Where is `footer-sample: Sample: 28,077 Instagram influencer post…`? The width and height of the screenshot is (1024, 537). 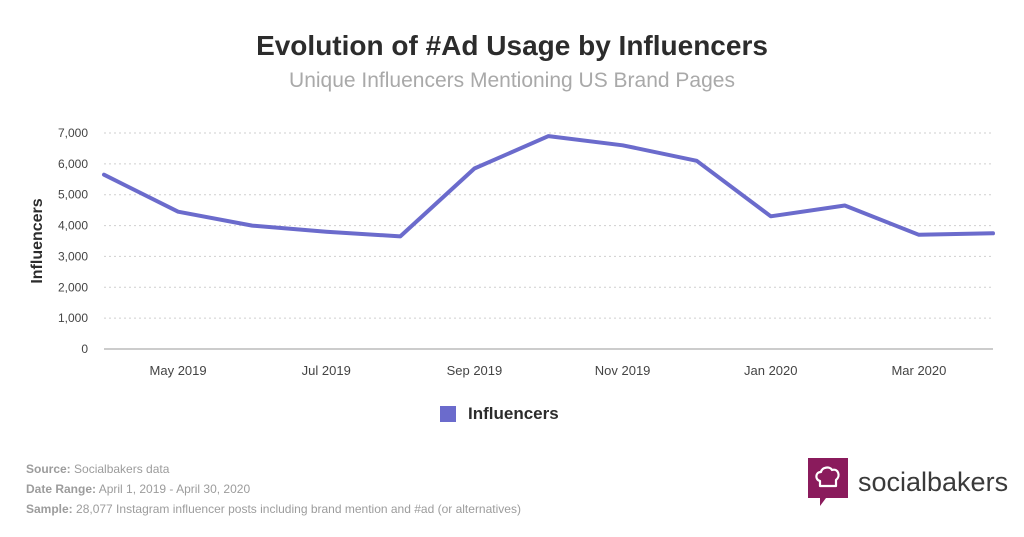
footer-sample: Sample: 28,077 Instagram influencer post… is located at coordinates (273, 509).